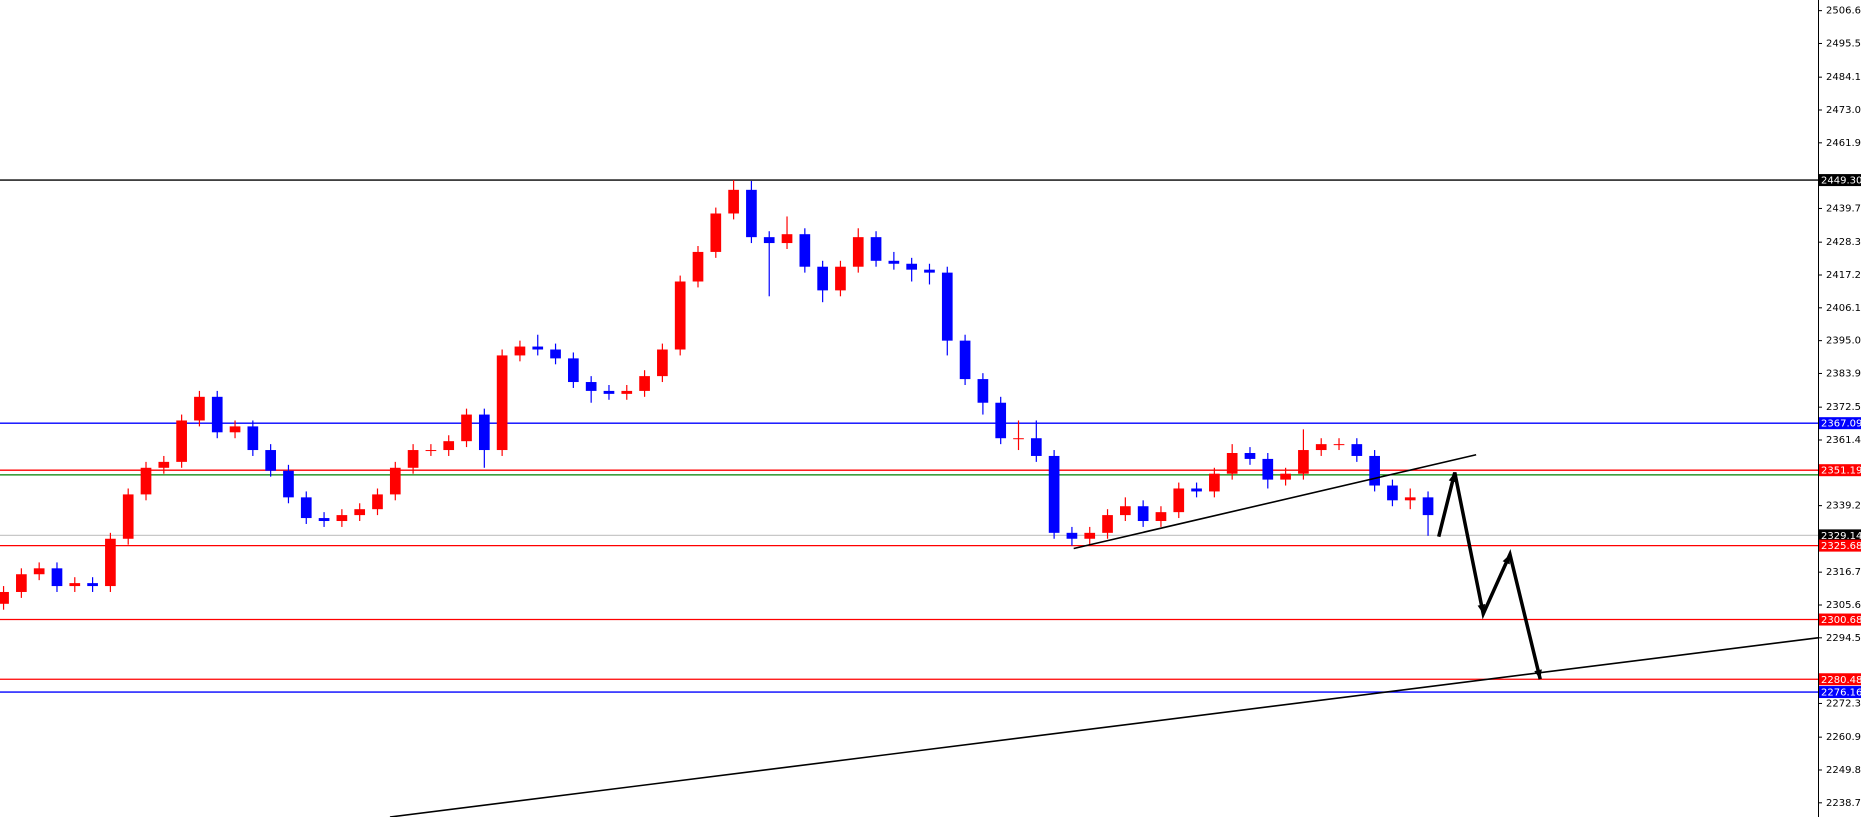 This screenshot has height=817, width=1861. I want to click on level-label: 2325.68, so click(1841, 546).